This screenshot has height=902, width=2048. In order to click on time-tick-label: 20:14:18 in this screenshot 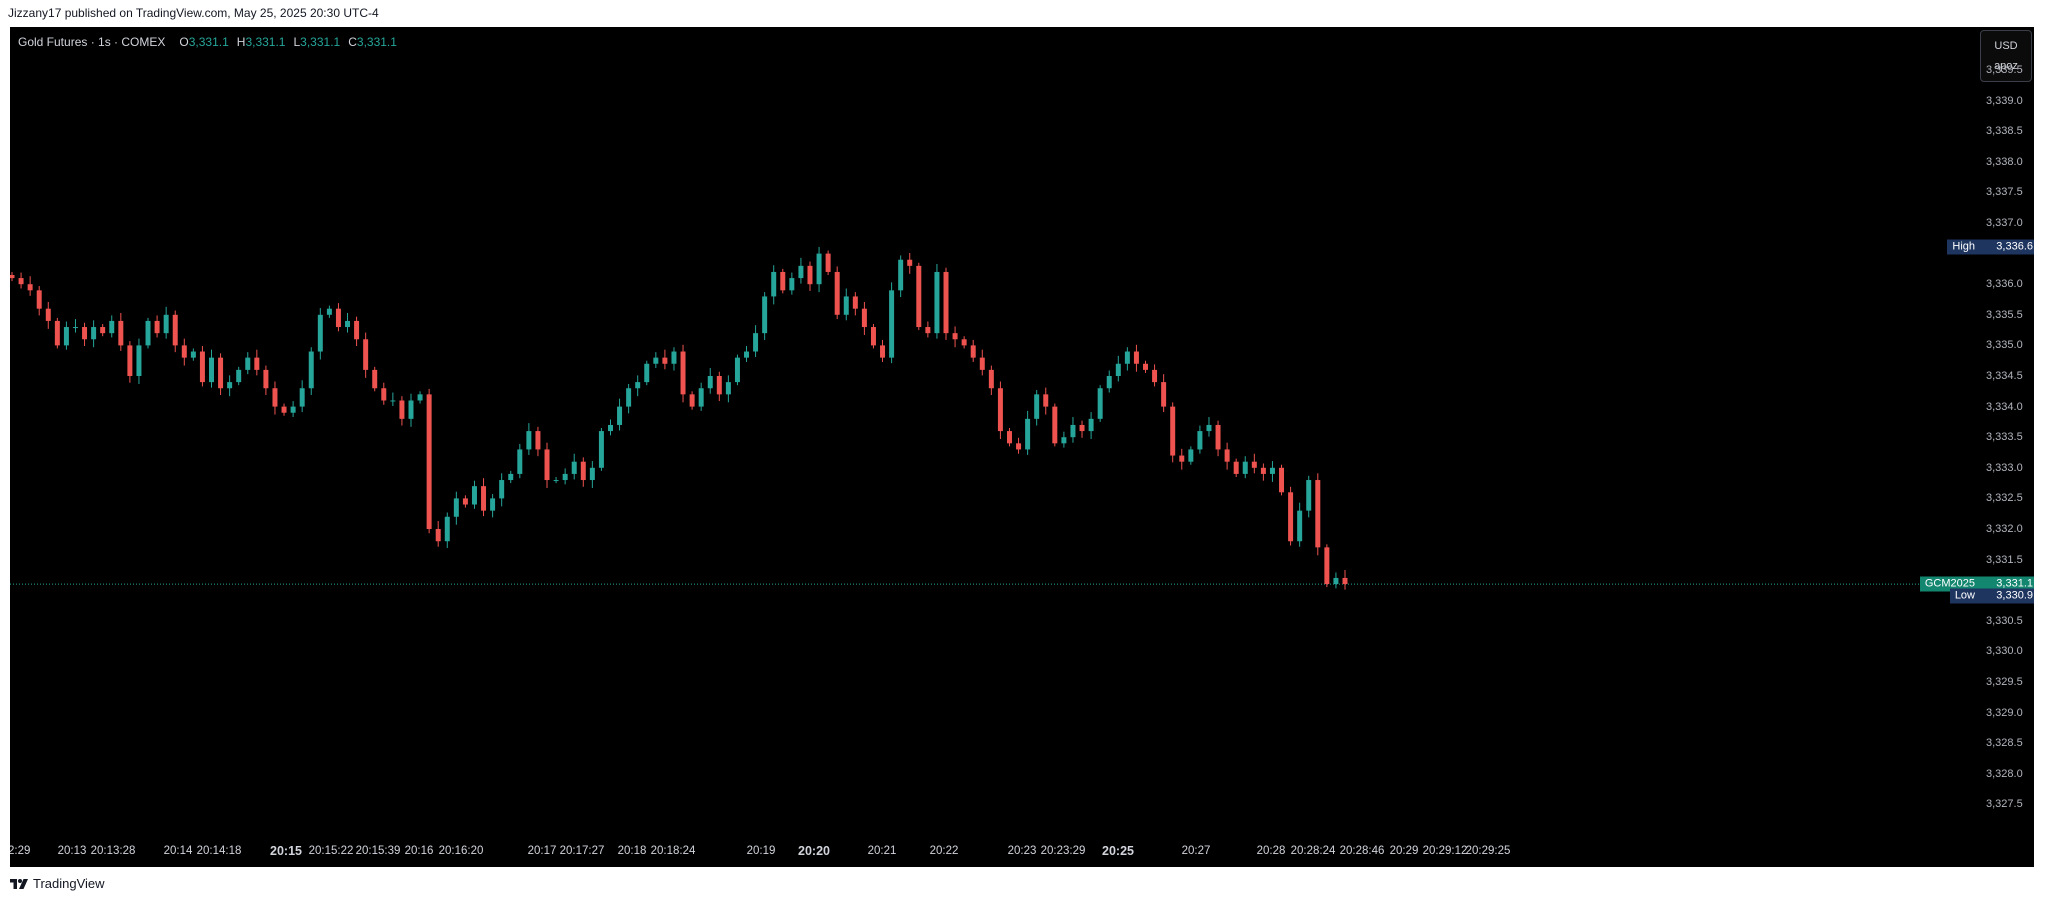, I will do `click(219, 851)`.